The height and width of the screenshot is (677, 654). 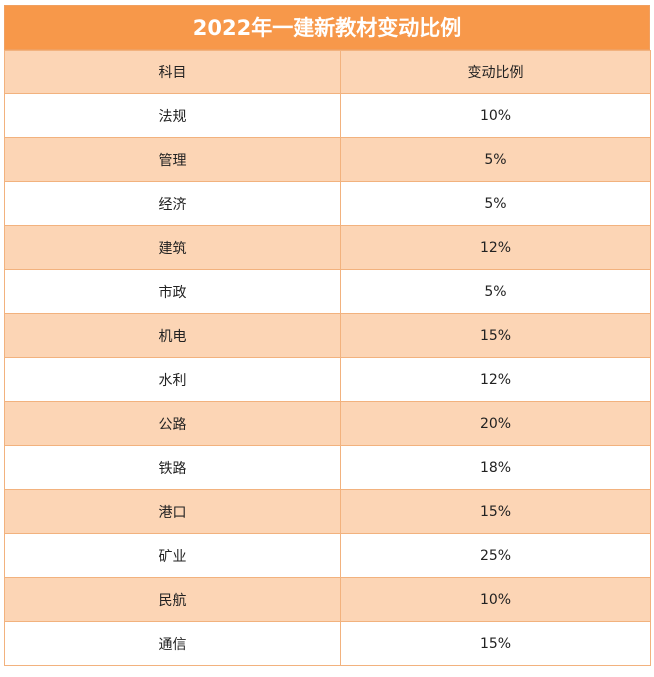 What do you see at coordinates (172, 555) in the screenshot?
I see `cell-subject: 矿业` at bounding box center [172, 555].